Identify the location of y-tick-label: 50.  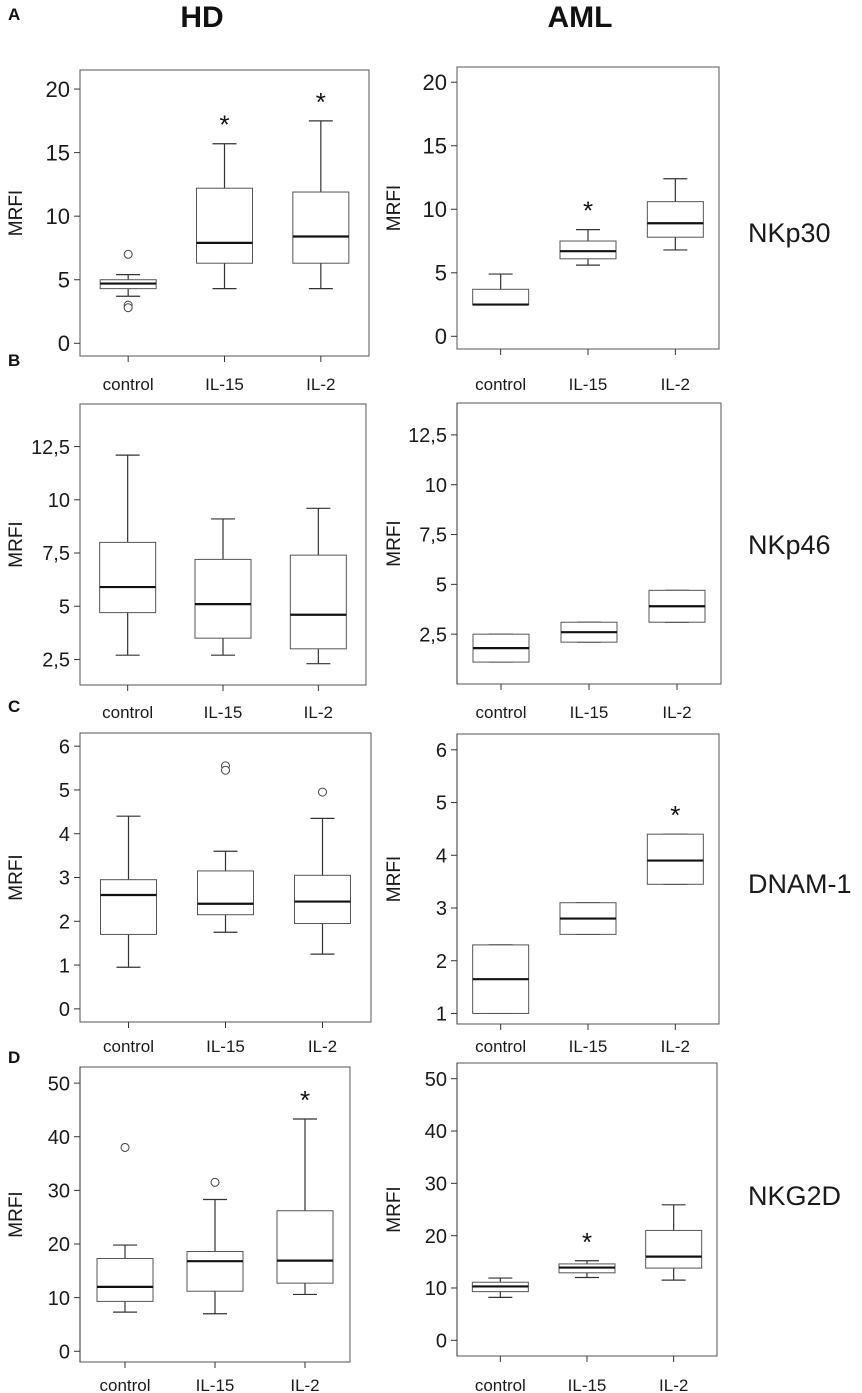
(436, 1080).